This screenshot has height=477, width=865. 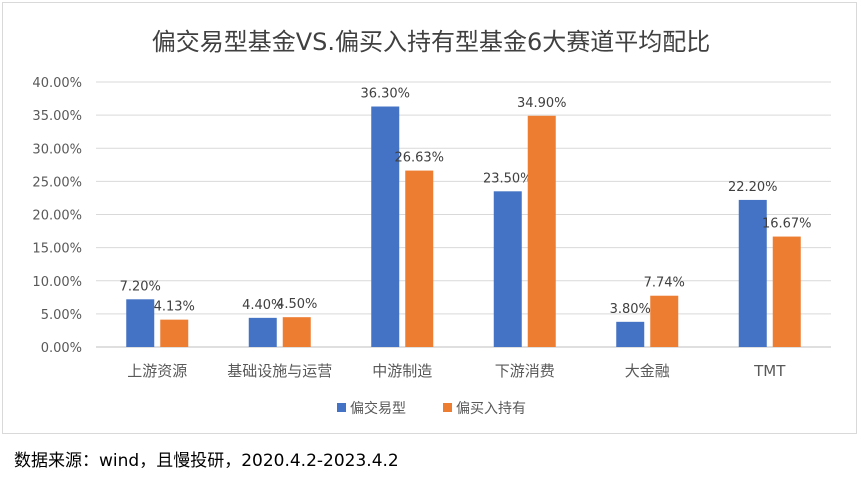 I want to click on x-tick-label: 上游资源, so click(x=157, y=371).